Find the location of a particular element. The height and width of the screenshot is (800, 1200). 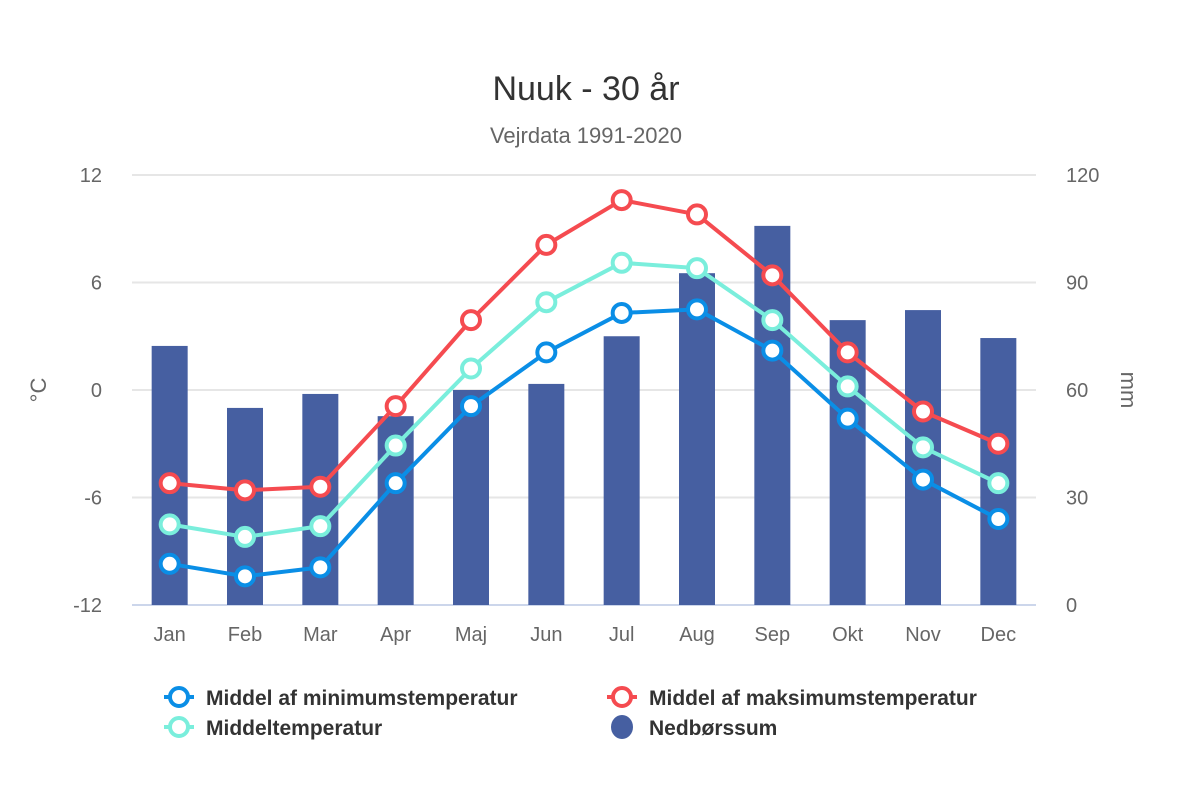

legend-dot-icon is located at coordinates (622, 727).